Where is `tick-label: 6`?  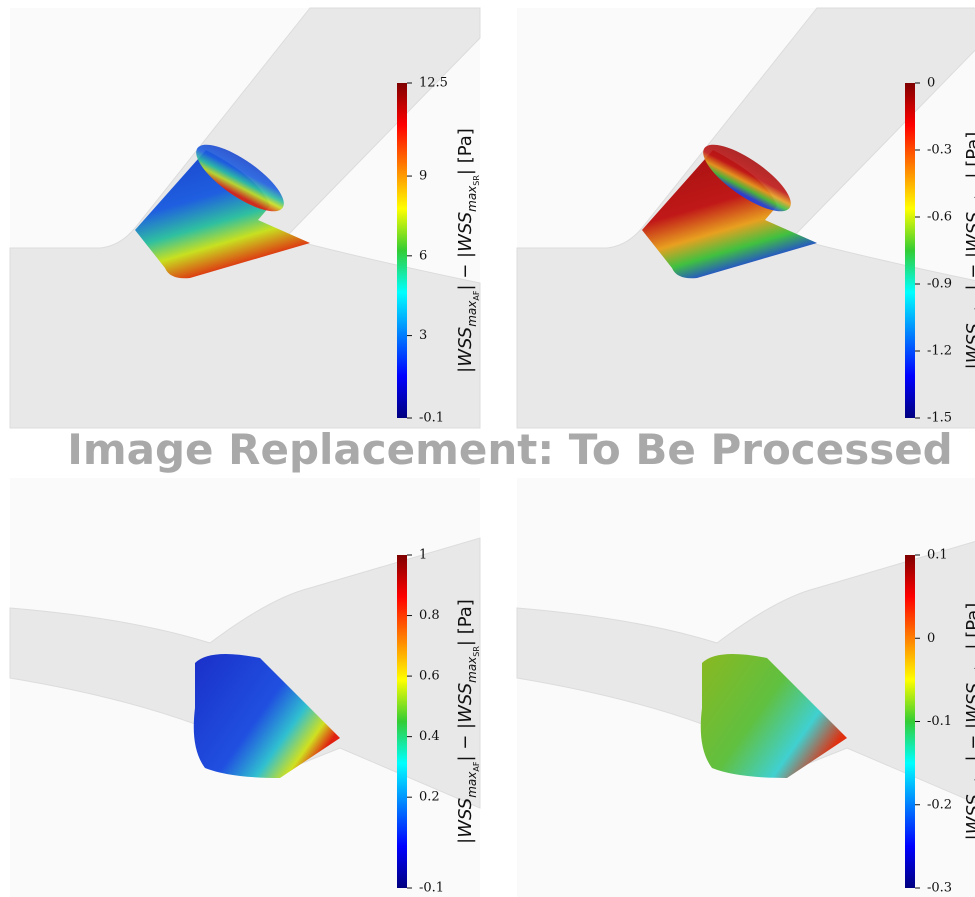
tick-label: 6 is located at coordinates (423, 255).